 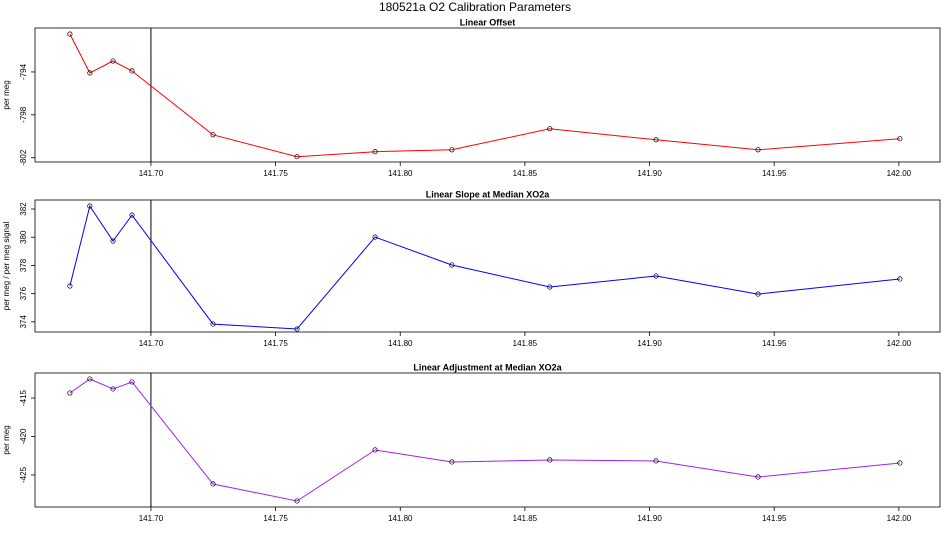 What do you see at coordinates (23, 71) in the screenshot?
I see `y-tick-label: -794` at bounding box center [23, 71].